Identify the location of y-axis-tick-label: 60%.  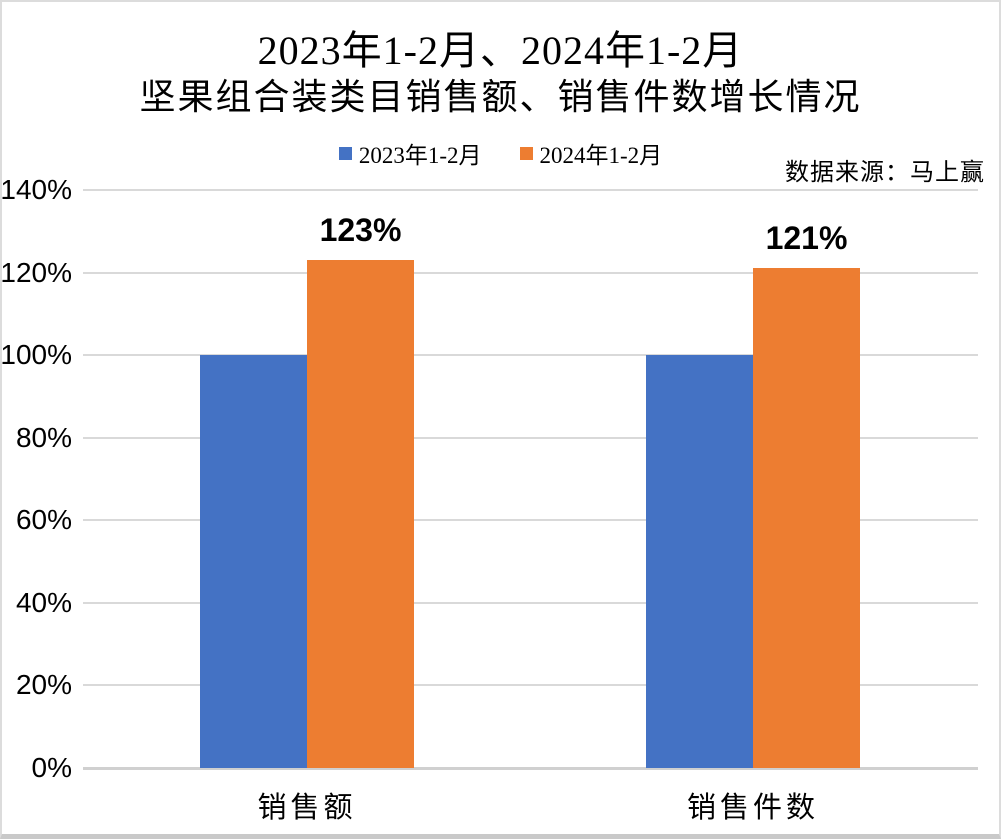
(43, 520).